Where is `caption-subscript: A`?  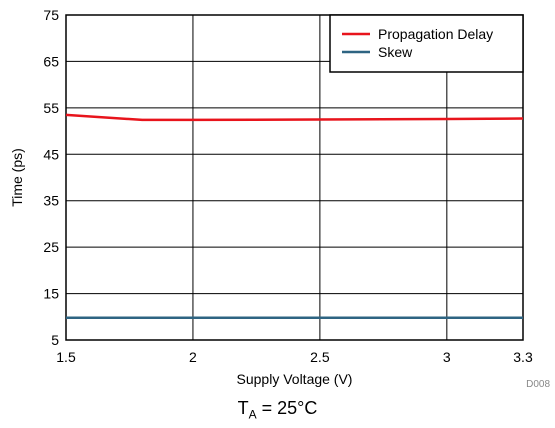 caption-subscript: A is located at coordinates (252, 414).